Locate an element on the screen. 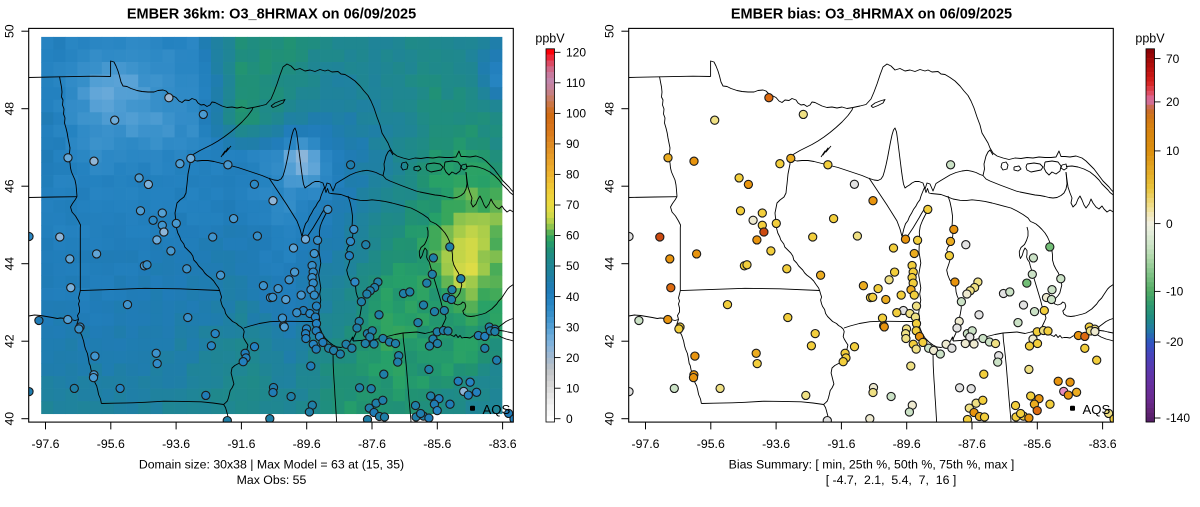 This screenshot has width=1200, height=507. svg-text: -10 is located at coordinates (1175, 292).